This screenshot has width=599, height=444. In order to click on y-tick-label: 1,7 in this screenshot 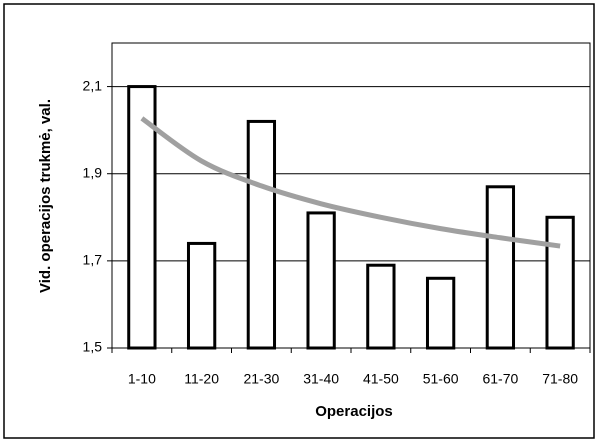, I will do `click(93, 260)`.